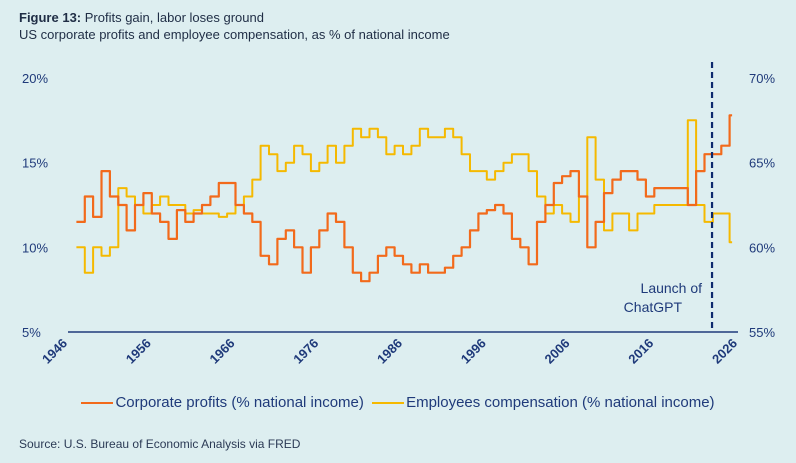 This screenshot has height=463, width=796. Describe the element at coordinates (305, 351) in the screenshot. I see `x-tick-label: 1976` at that location.